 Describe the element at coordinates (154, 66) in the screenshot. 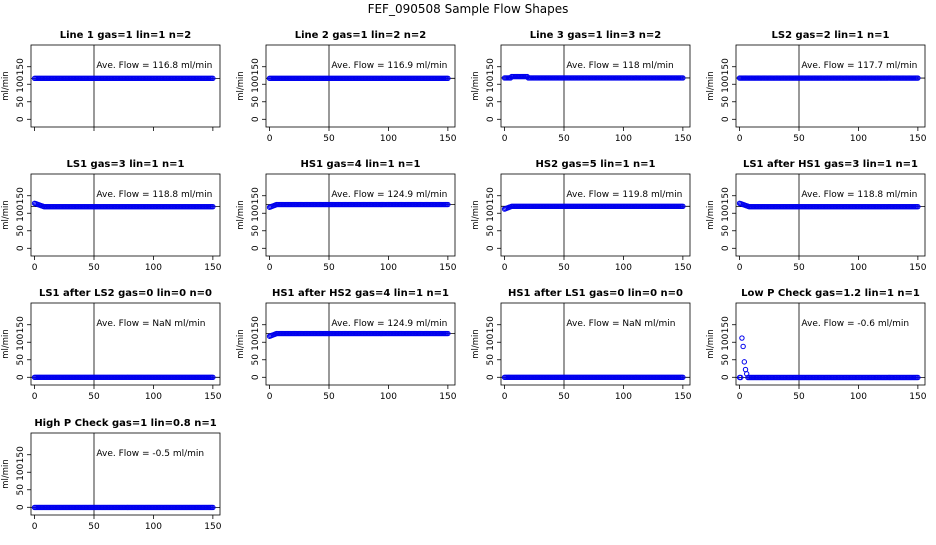

I see `flow-annotation: Ave. Flow = 116.8 ml/min` at that location.